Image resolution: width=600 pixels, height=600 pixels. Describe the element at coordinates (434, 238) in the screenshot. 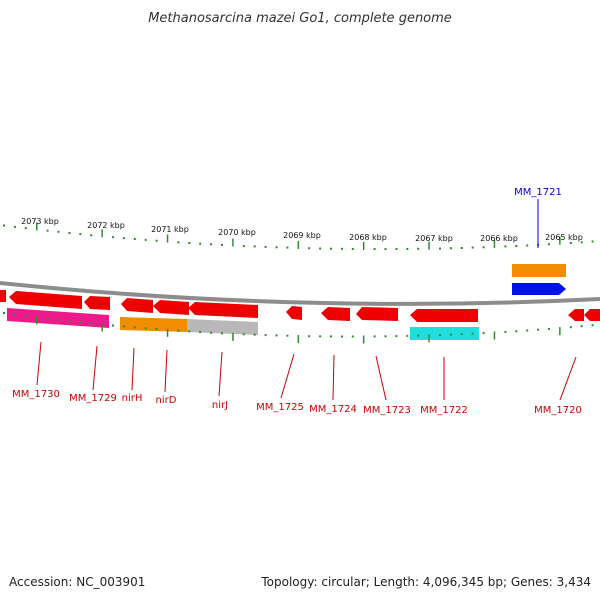

I see `kbp-label-2067: 2067 kbp` at that location.